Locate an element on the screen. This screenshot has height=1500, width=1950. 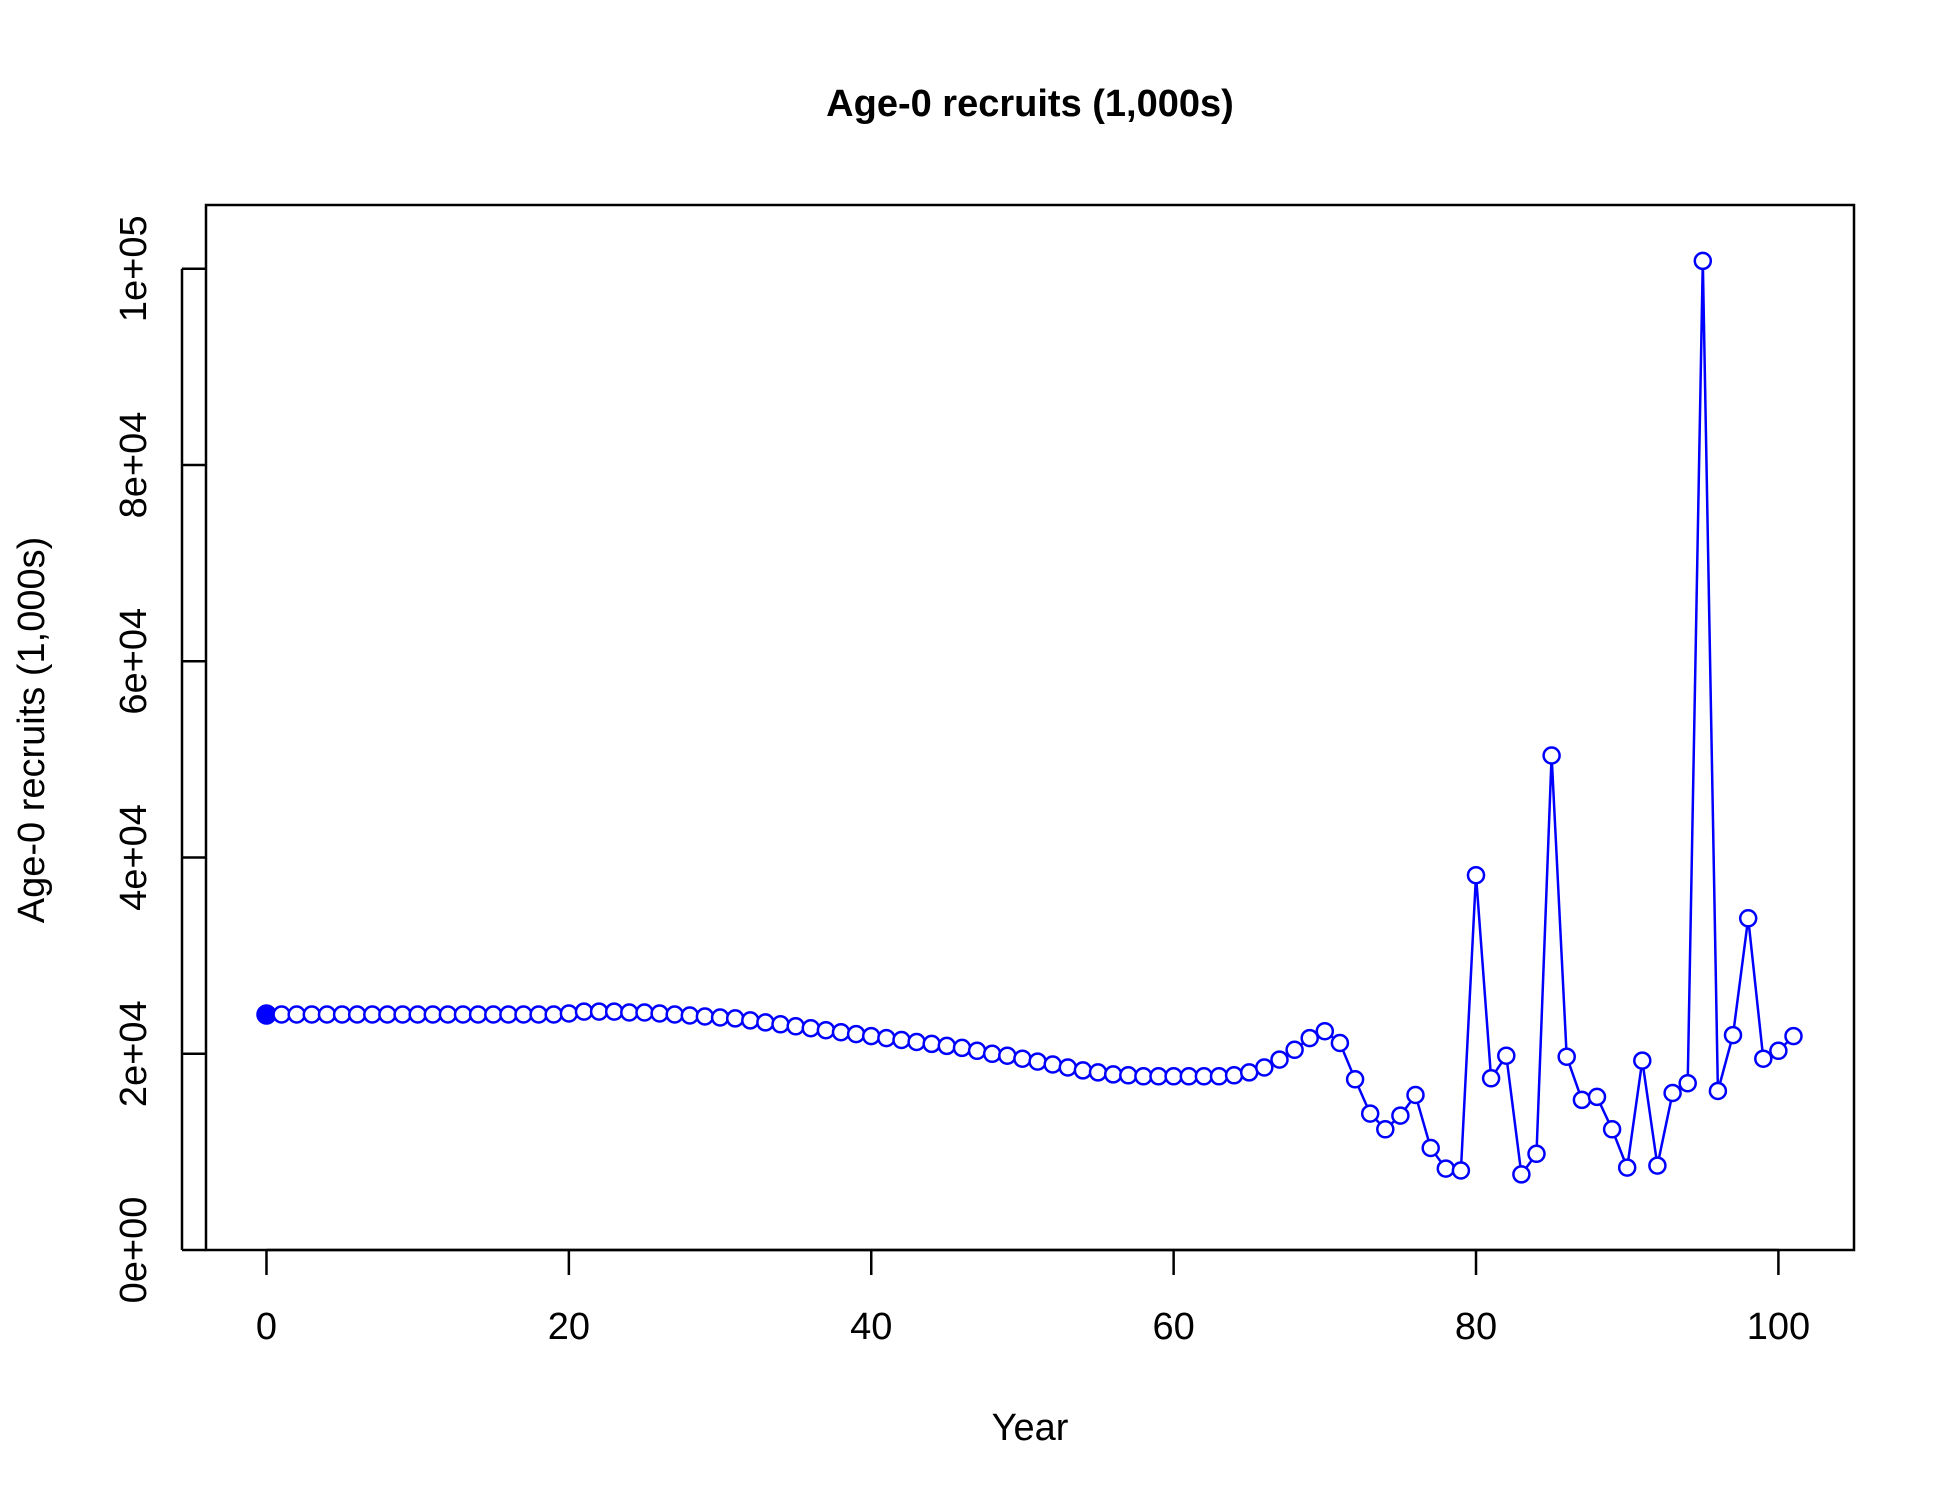
x-axis: 0 20 40 60 80 100 is located at coordinates (1033, 1298).